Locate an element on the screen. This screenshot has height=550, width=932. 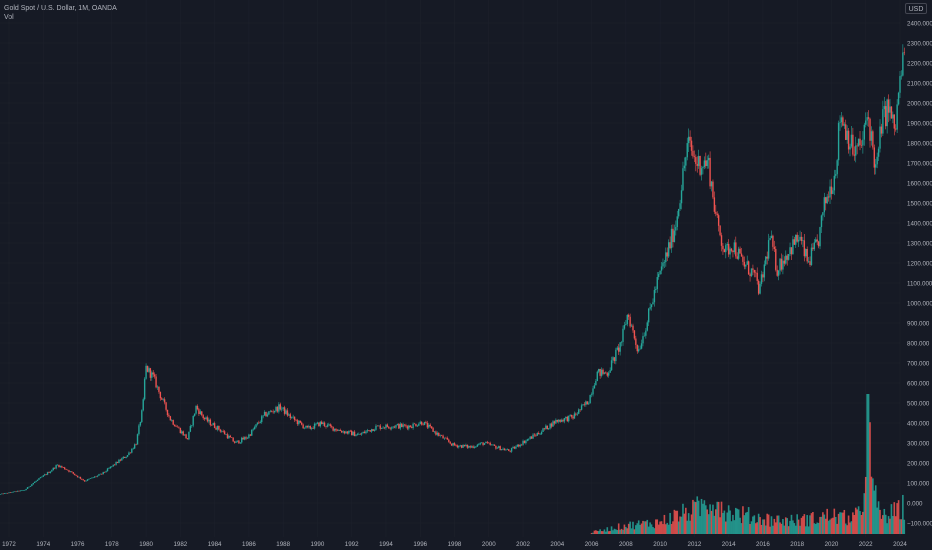
time-tick-label: 1994 is located at coordinates (386, 544).